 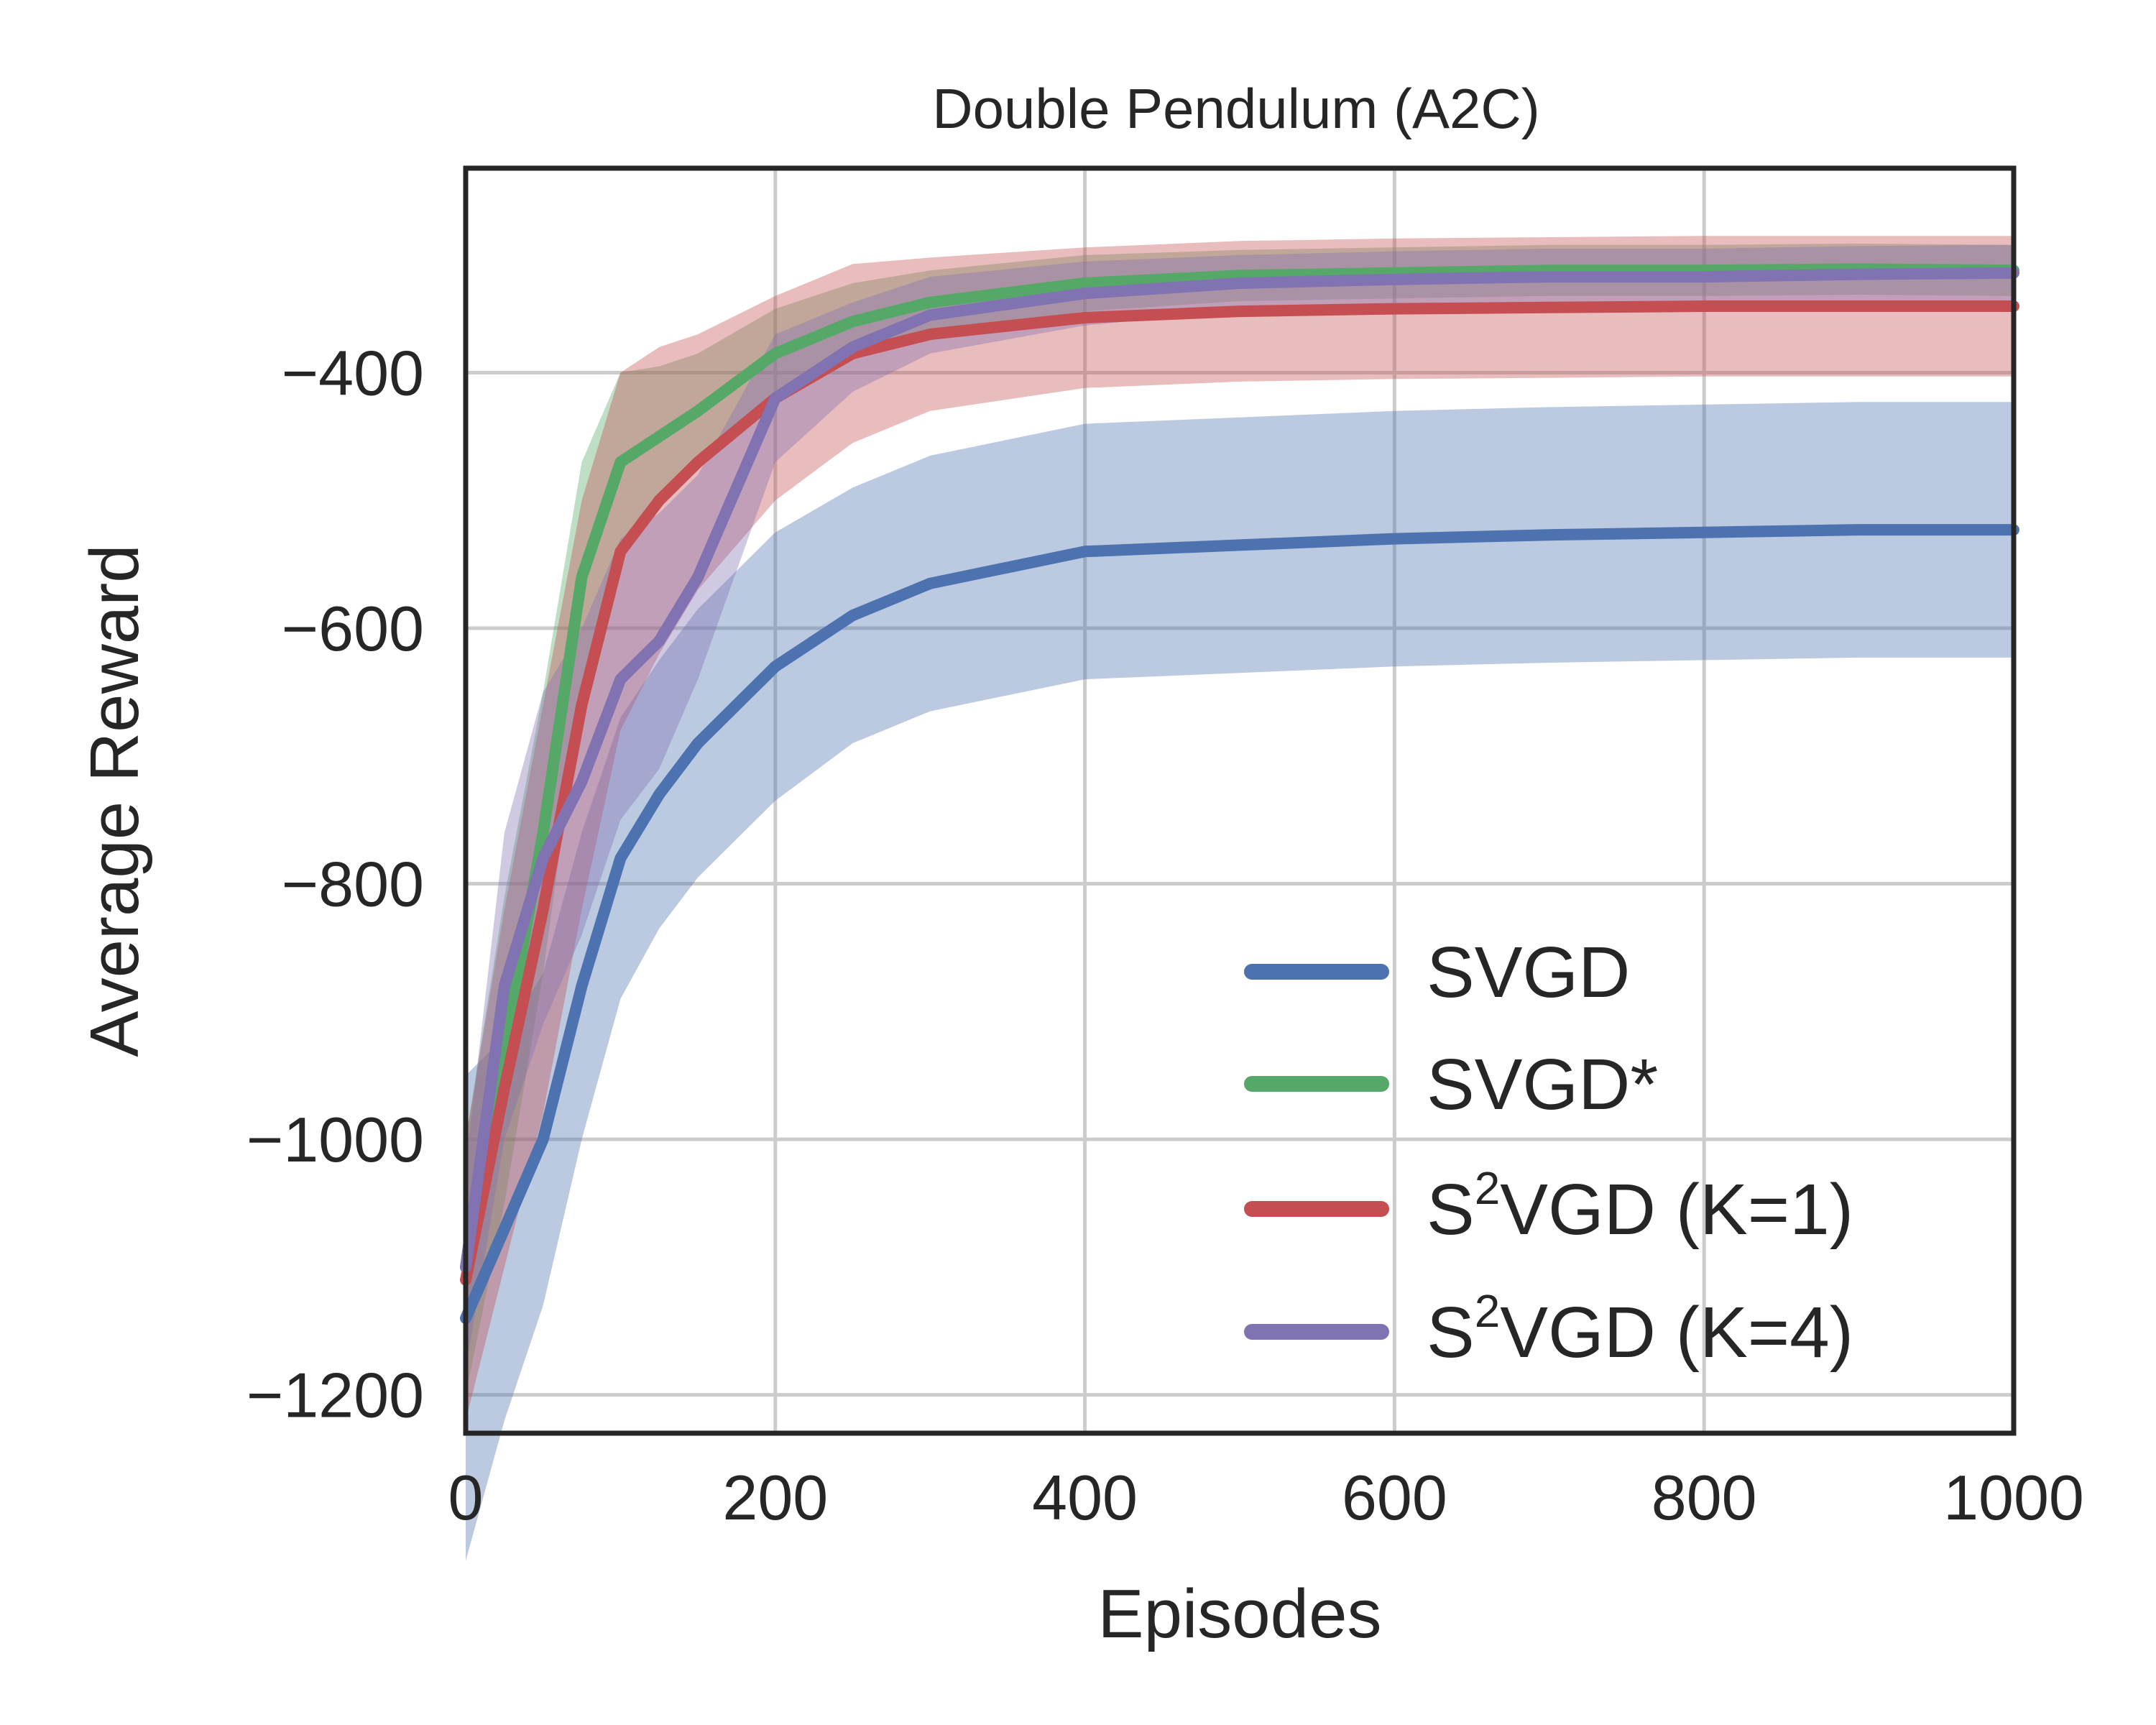 I want to click on legend: SVGD SVGD* S2VGD (K=1) S2VGD (K=4), so click(x=1548, y=1152).